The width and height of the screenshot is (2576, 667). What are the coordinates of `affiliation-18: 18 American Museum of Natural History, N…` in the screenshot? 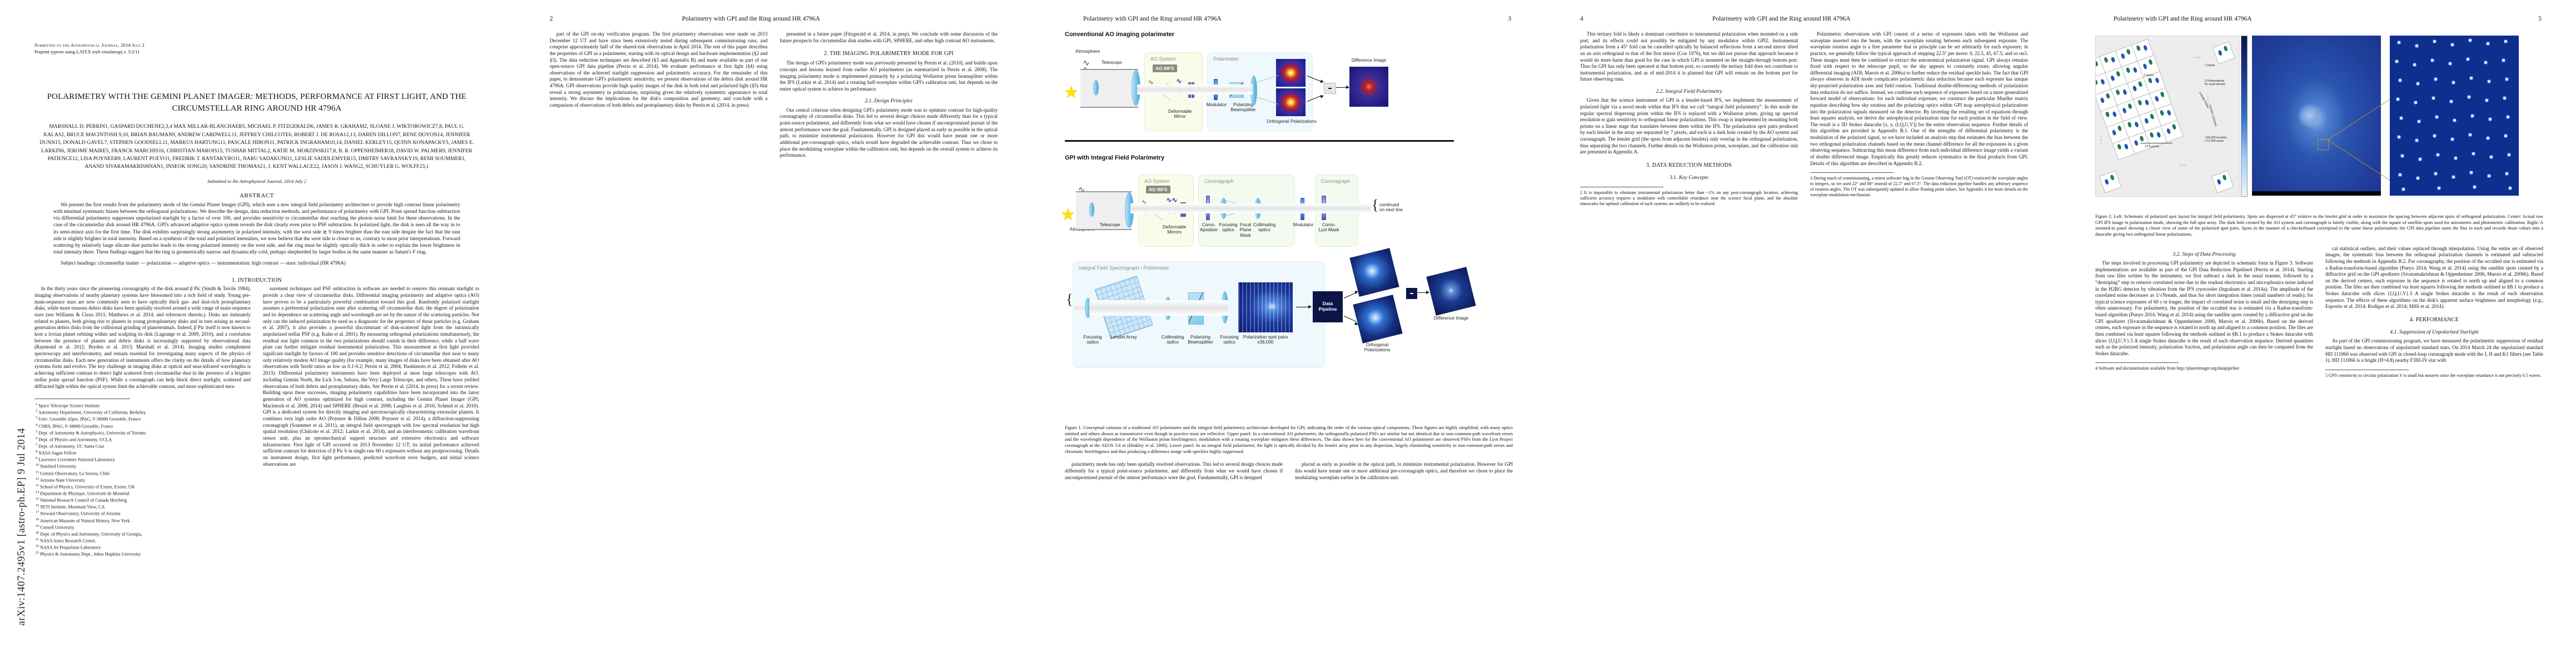 It's located at (83, 520).